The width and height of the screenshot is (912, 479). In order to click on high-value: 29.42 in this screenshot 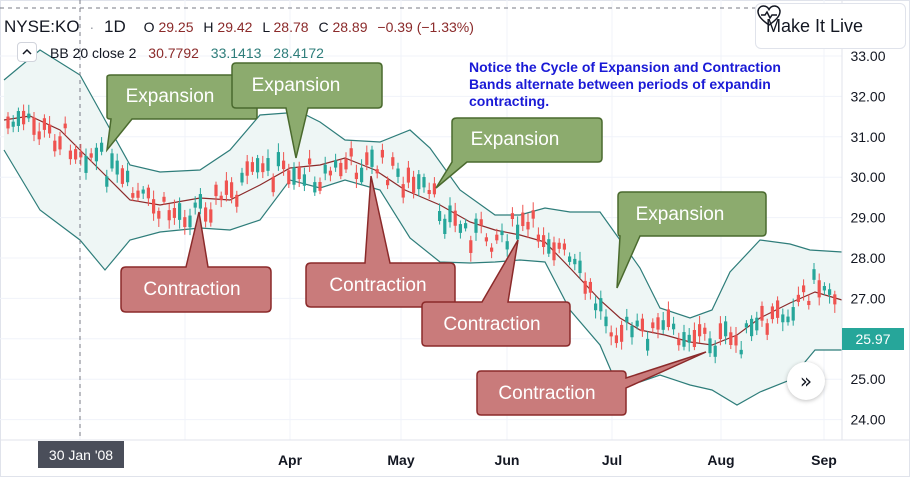, I will do `click(234, 27)`.